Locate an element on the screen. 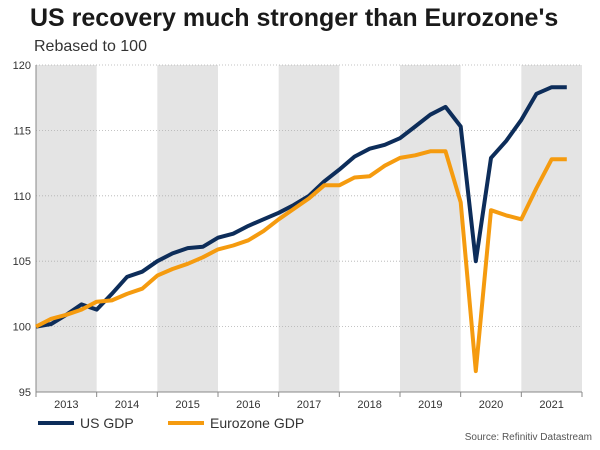 The width and height of the screenshot is (600, 450). x-tick-label: 2015 is located at coordinates (187, 405).